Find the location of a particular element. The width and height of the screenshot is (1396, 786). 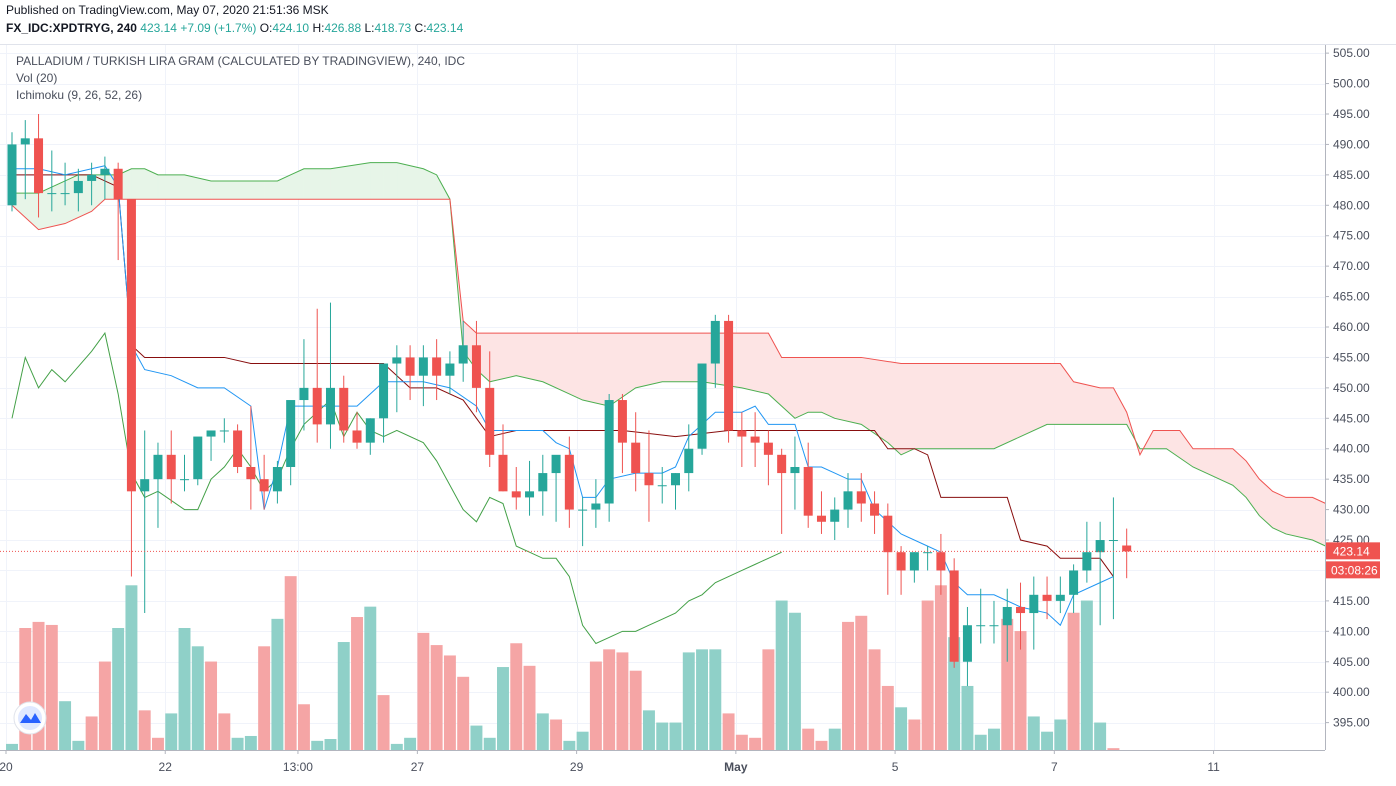

last-price-badge-text: 423.14 is located at coordinates (1351, 551).